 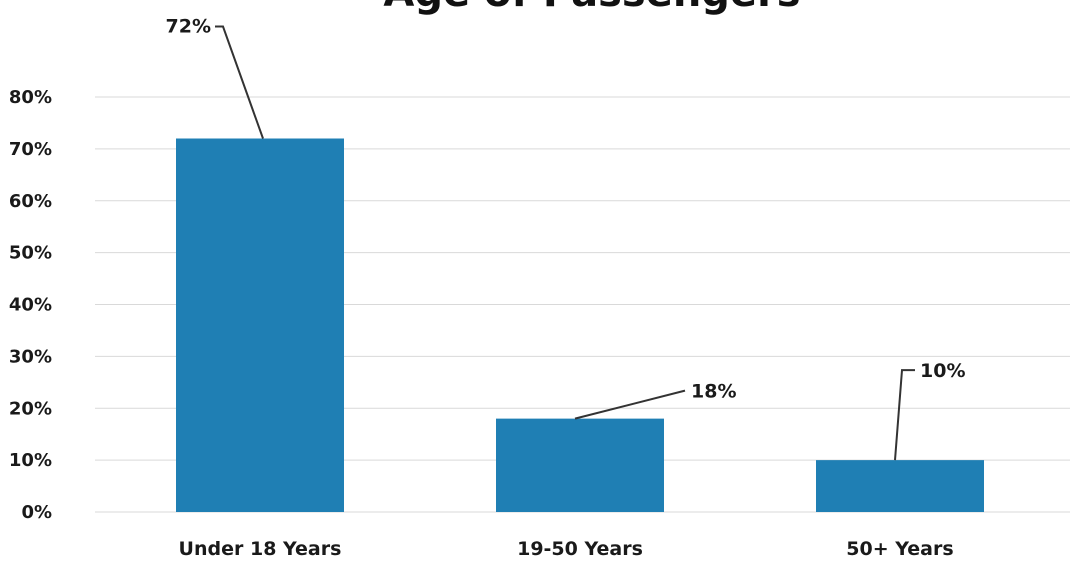 What do you see at coordinates (942, 371) in the screenshot?
I see `data-label: 10%` at bounding box center [942, 371].